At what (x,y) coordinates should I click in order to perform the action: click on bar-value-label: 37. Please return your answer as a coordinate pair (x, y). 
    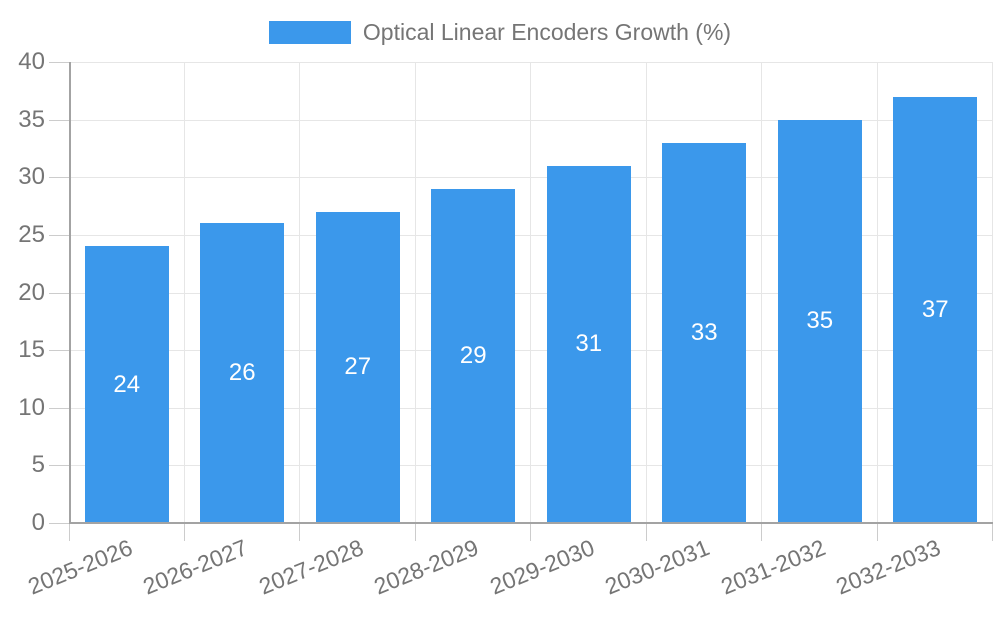
    Looking at the image, I should click on (935, 309).